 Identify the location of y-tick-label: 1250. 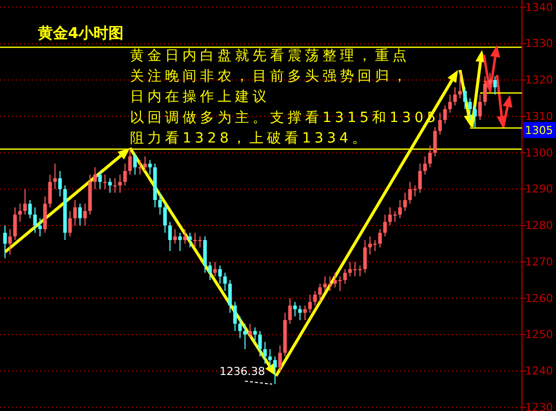
(539, 335).